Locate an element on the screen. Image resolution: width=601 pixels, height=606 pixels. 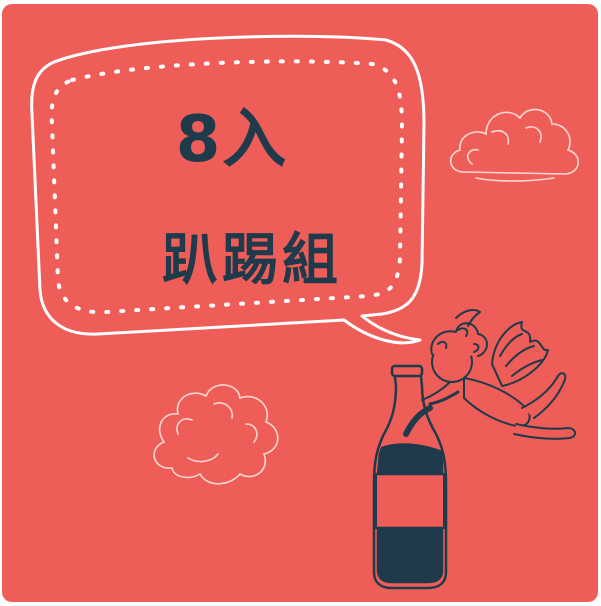
headline-quantity: 8入 is located at coordinates (232, 140).